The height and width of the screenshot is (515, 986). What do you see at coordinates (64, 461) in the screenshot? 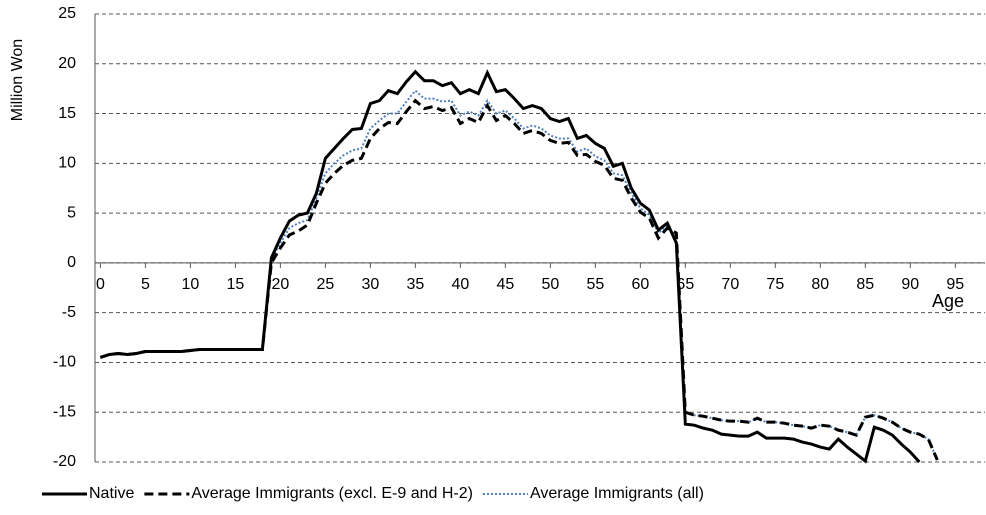
I see `y-tick-label: -20` at bounding box center [64, 461].